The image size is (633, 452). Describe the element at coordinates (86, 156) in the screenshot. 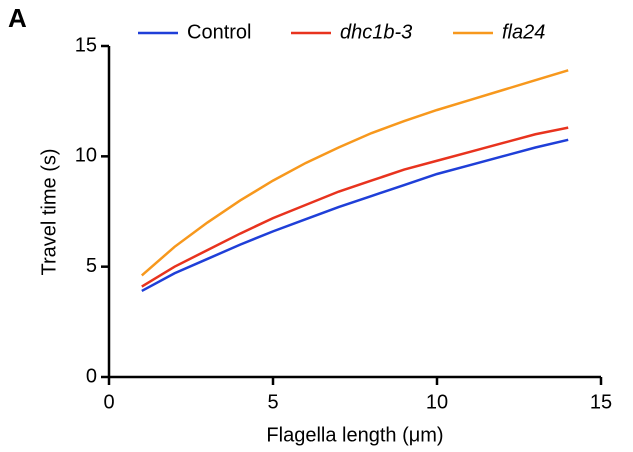

I see `y-tick-label: 10` at that location.